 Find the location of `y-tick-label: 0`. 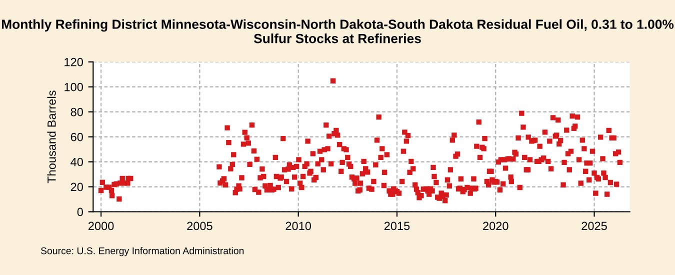

y-tick-label: 0 is located at coordinates (80, 212).